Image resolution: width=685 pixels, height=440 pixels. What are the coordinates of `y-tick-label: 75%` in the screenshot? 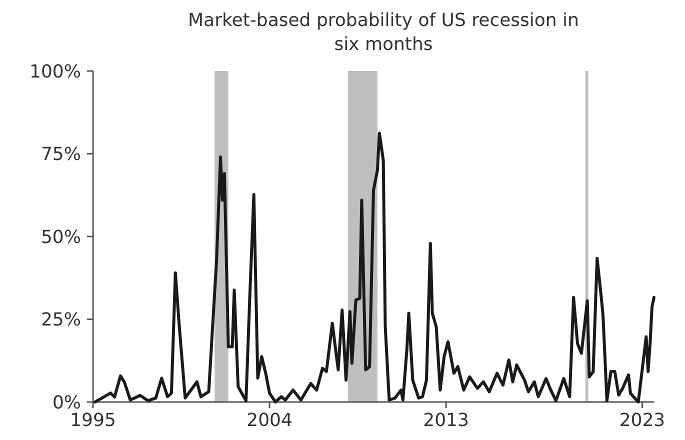 It's located at (60, 155).